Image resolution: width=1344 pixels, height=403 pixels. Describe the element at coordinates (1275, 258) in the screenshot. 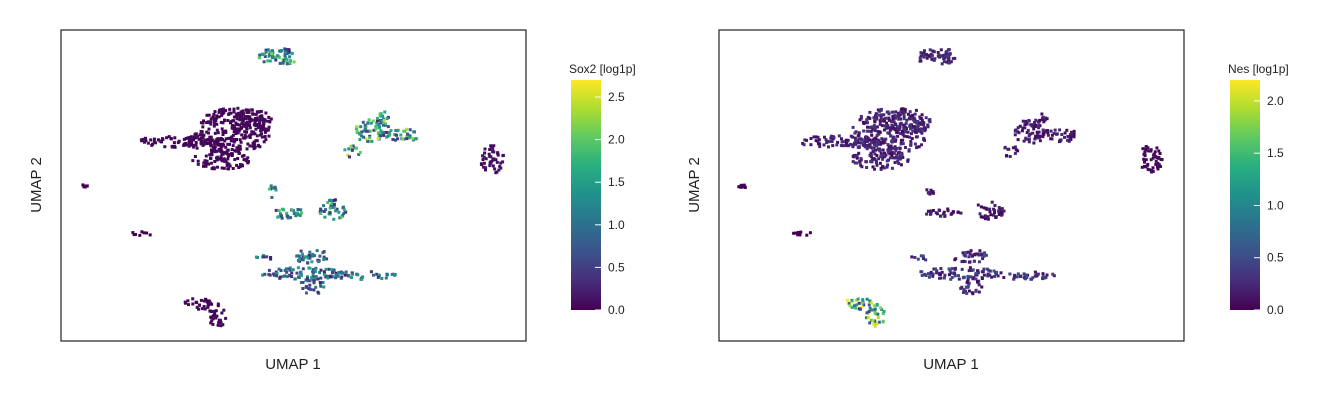

I see `colorbar-tick-label: 0.5` at that location.